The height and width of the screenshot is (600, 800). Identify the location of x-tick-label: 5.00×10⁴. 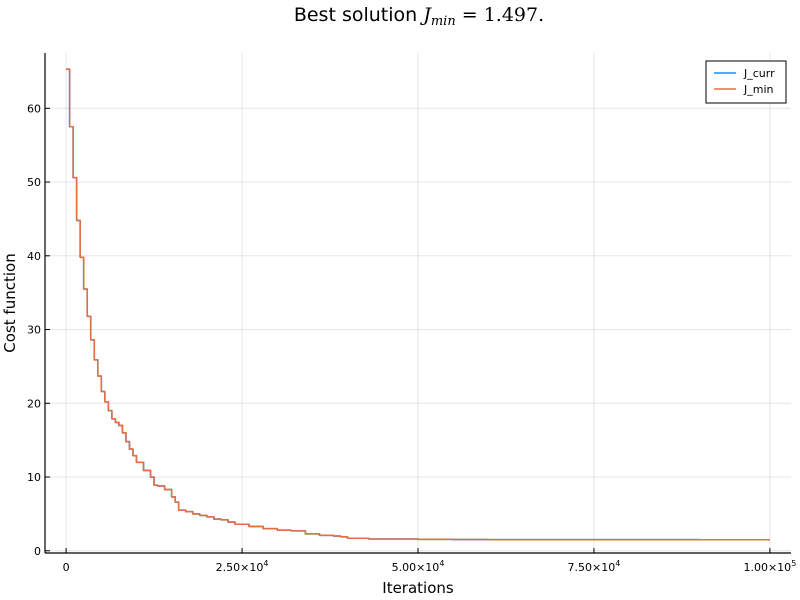
(418, 566).